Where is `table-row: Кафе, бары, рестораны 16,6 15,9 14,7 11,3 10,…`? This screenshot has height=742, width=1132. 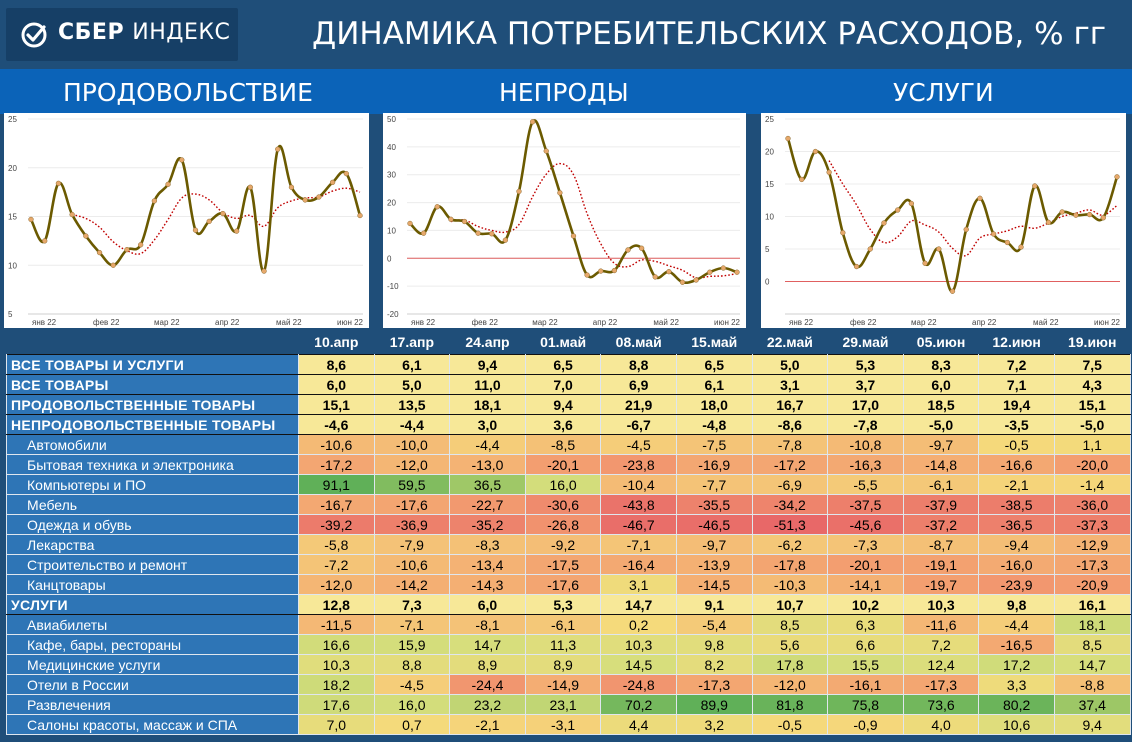 table-row: Кафе, бары, рестораны 16,6 15,9 14,7 11,3 10,… is located at coordinates (568, 644).